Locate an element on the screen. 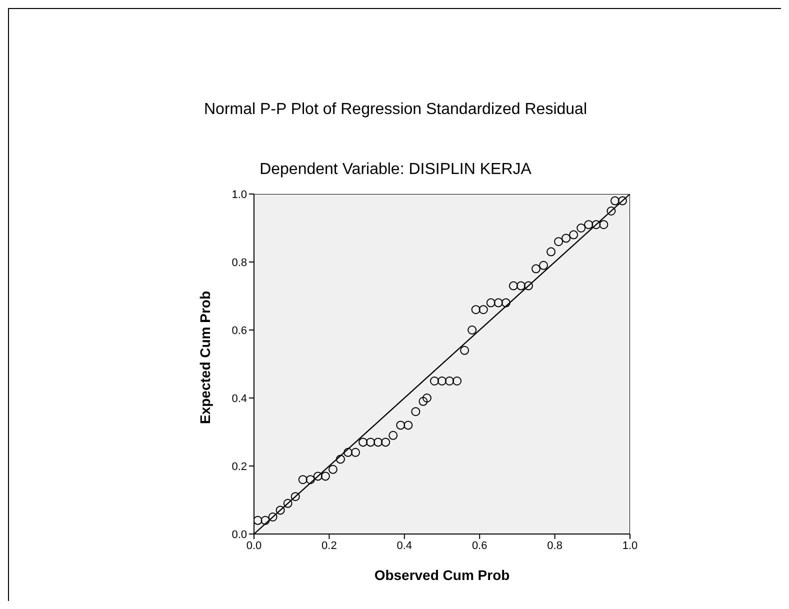 This screenshot has height=609, width=789. x-tick-label: 0.8 is located at coordinates (554, 546).